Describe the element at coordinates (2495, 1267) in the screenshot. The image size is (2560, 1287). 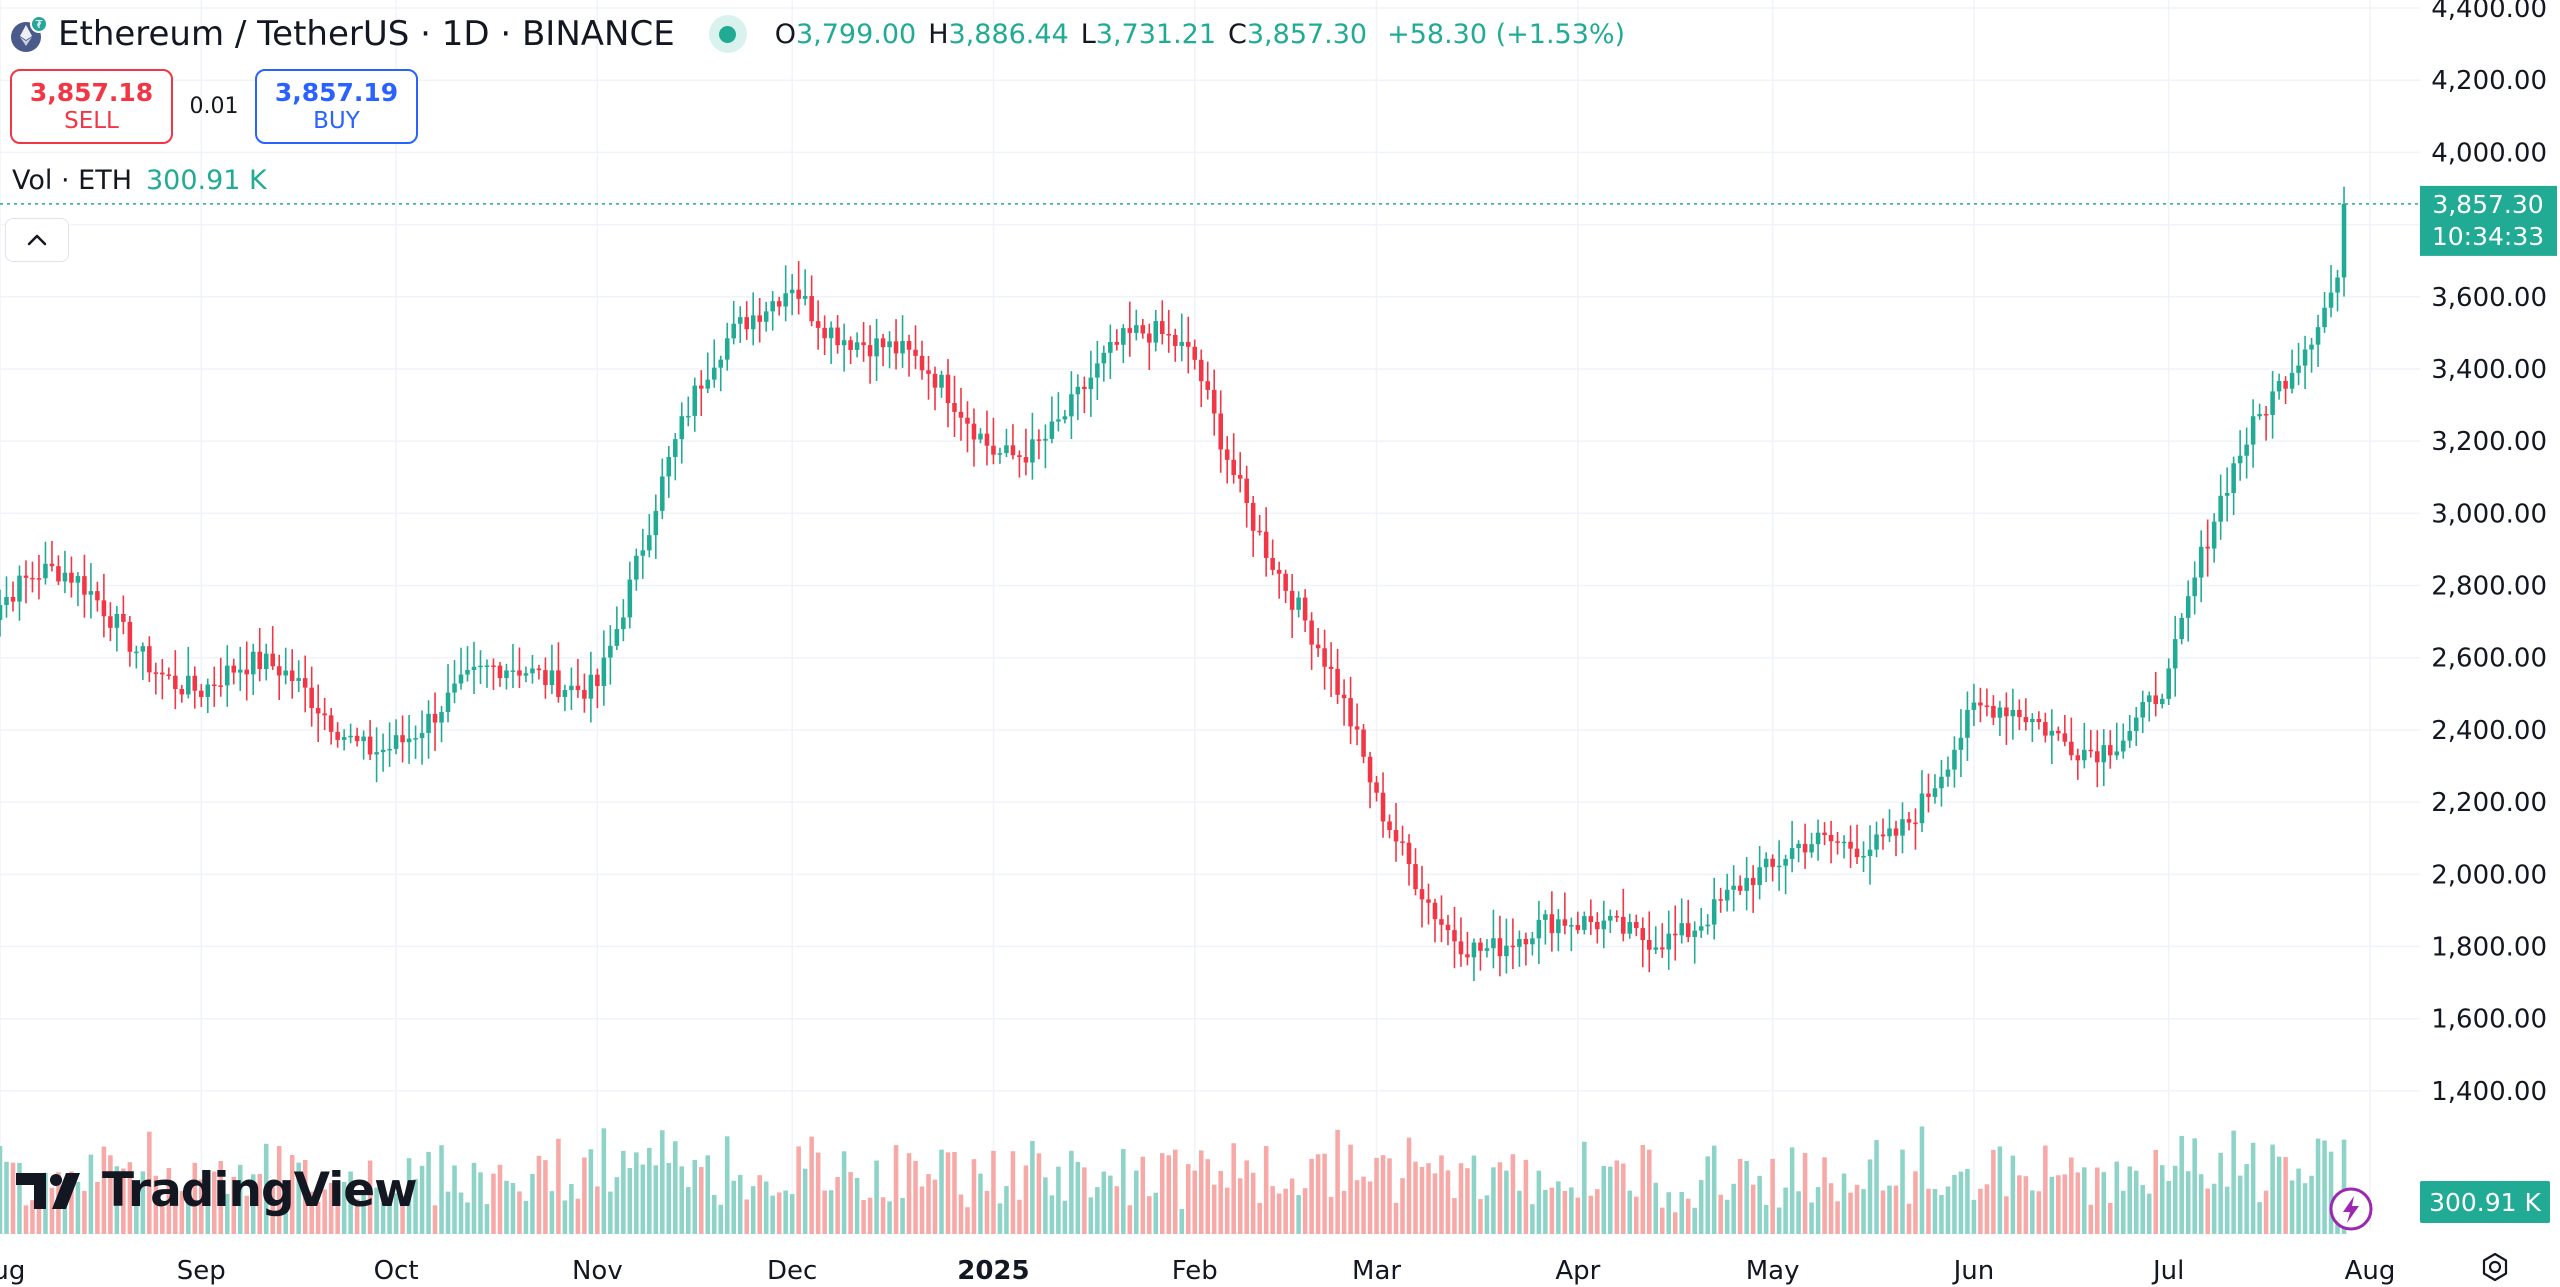
I see `settings-gear-icon` at that location.